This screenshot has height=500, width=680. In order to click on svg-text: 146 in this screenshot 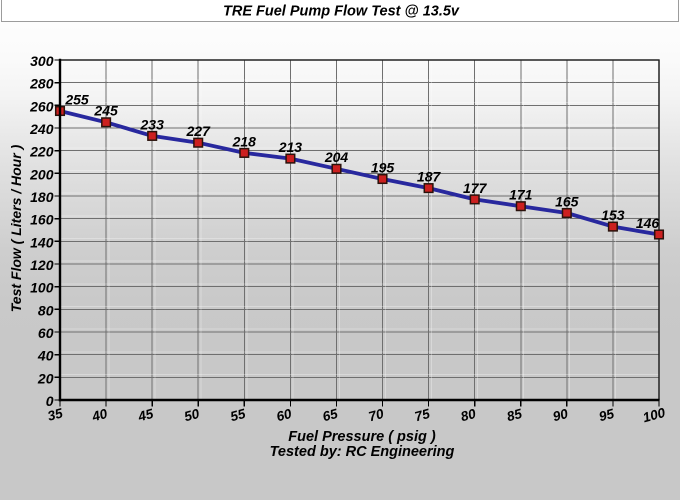, I will do `click(648, 223)`.